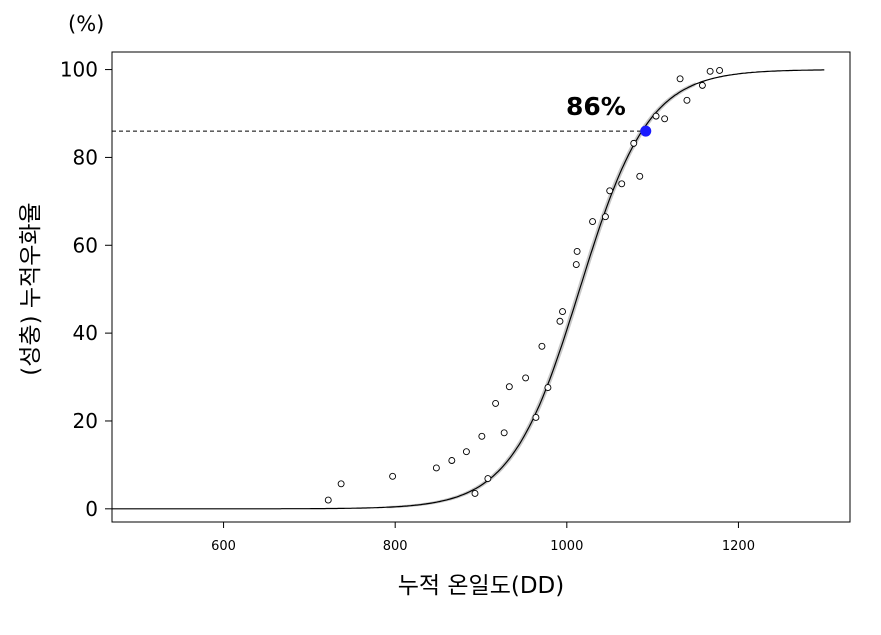  What do you see at coordinates (223, 546) in the screenshot?
I see `x-tick-label-0: 600` at bounding box center [223, 546].